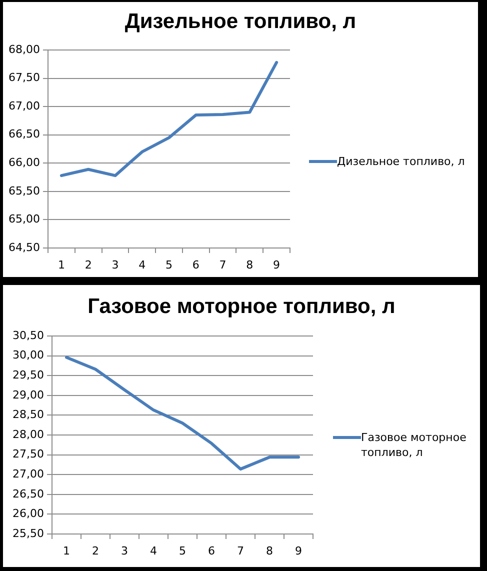 This screenshot has width=487, height=571. What do you see at coordinates (24, 247) in the screenshot?
I see `y-tick-label: 64,50` at bounding box center [24, 247].